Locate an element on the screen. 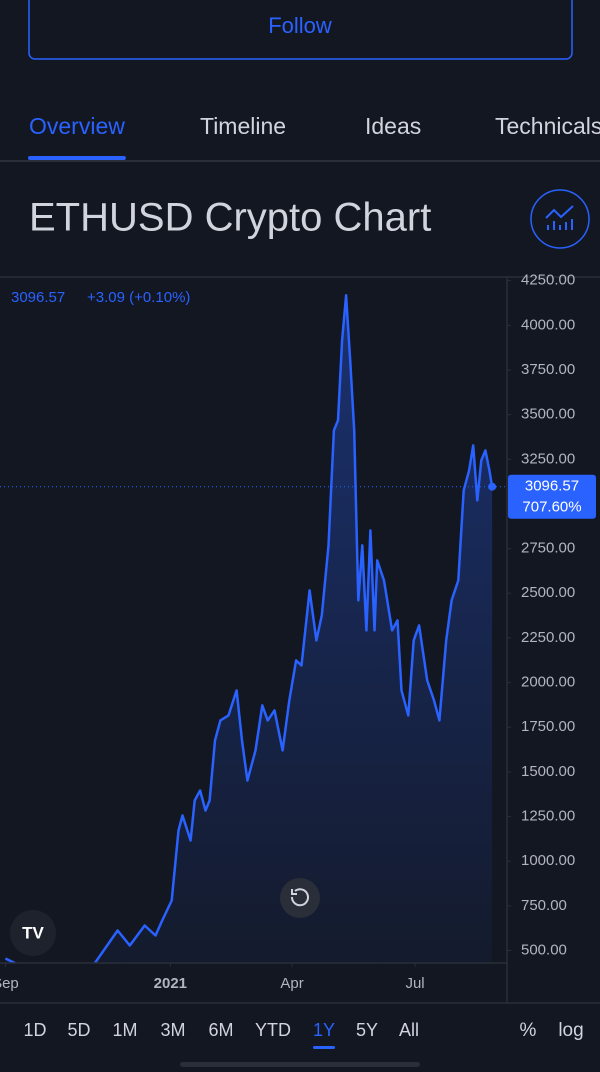 The height and width of the screenshot is (1072, 600). range-button: 6M is located at coordinates (220, 1030).